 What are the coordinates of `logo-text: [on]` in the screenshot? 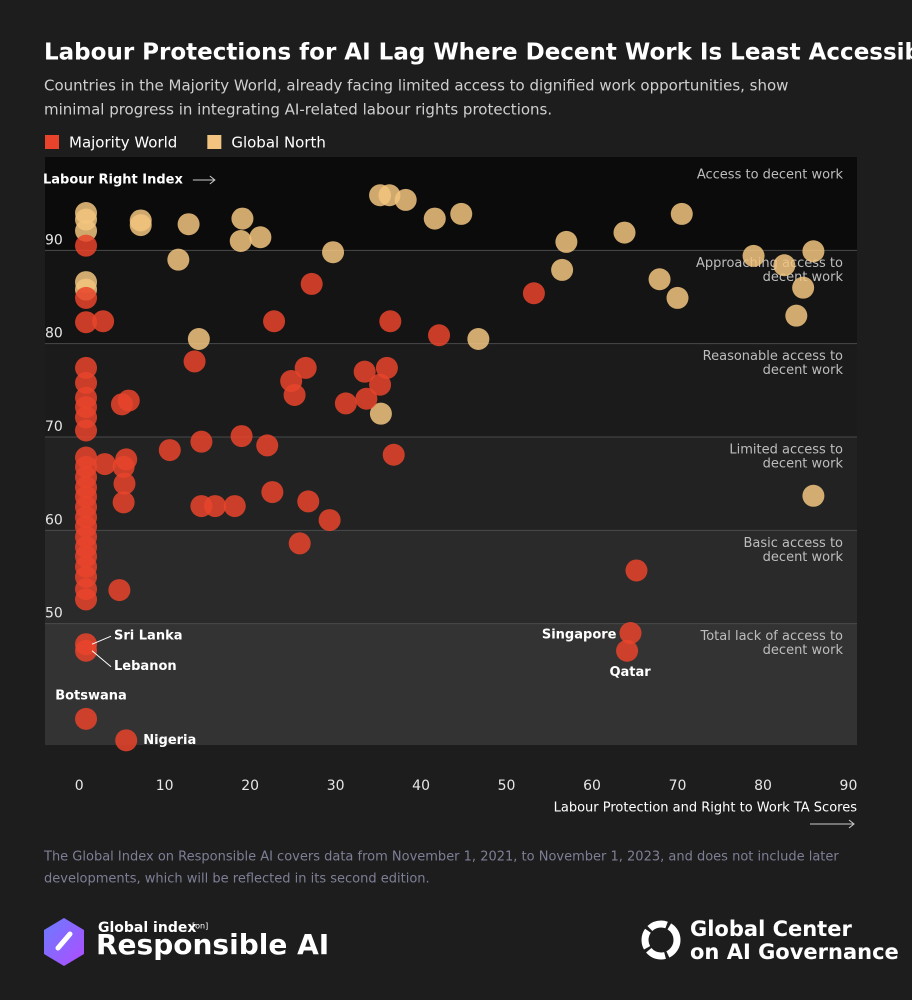 It's located at (200, 926).